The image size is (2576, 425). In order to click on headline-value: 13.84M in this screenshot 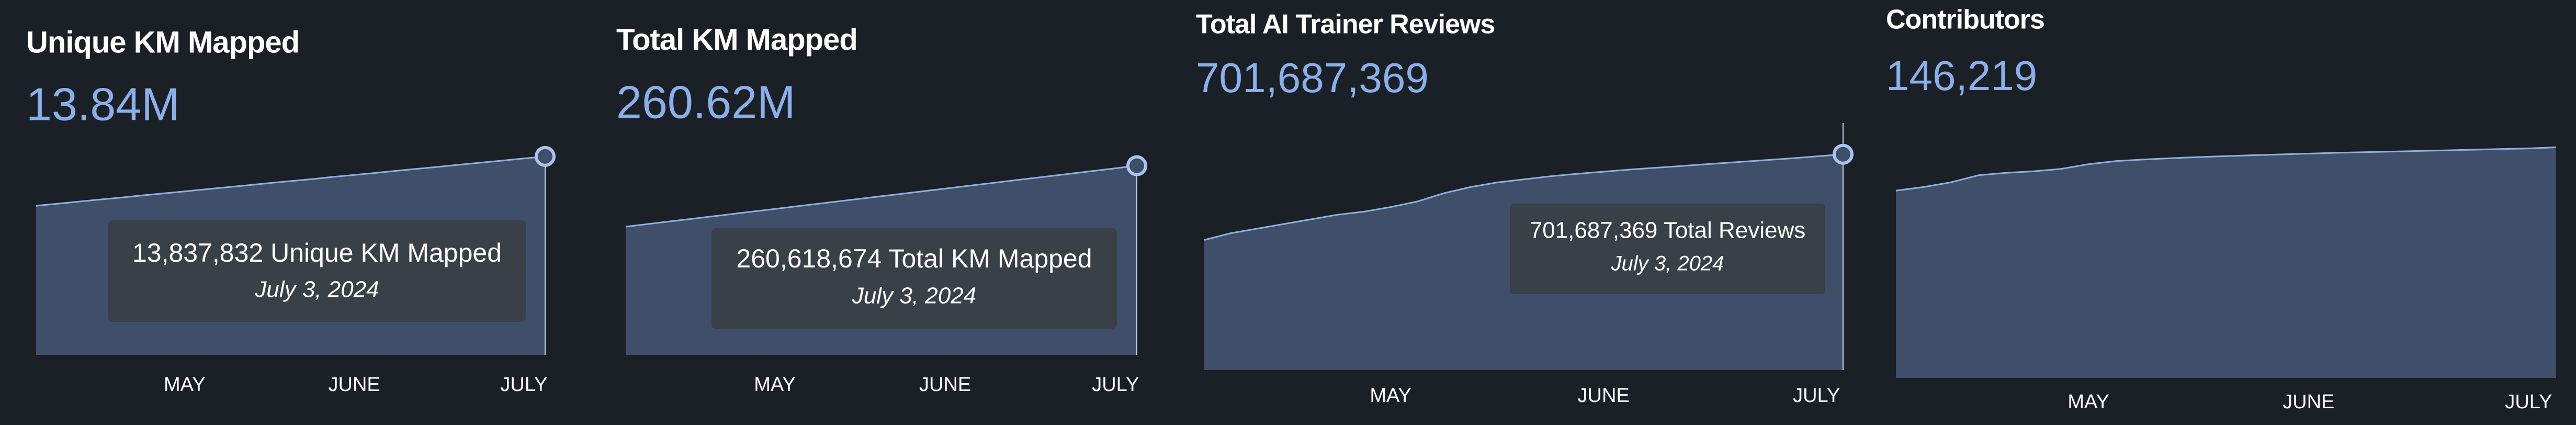, I will do `click(103, 104)`.